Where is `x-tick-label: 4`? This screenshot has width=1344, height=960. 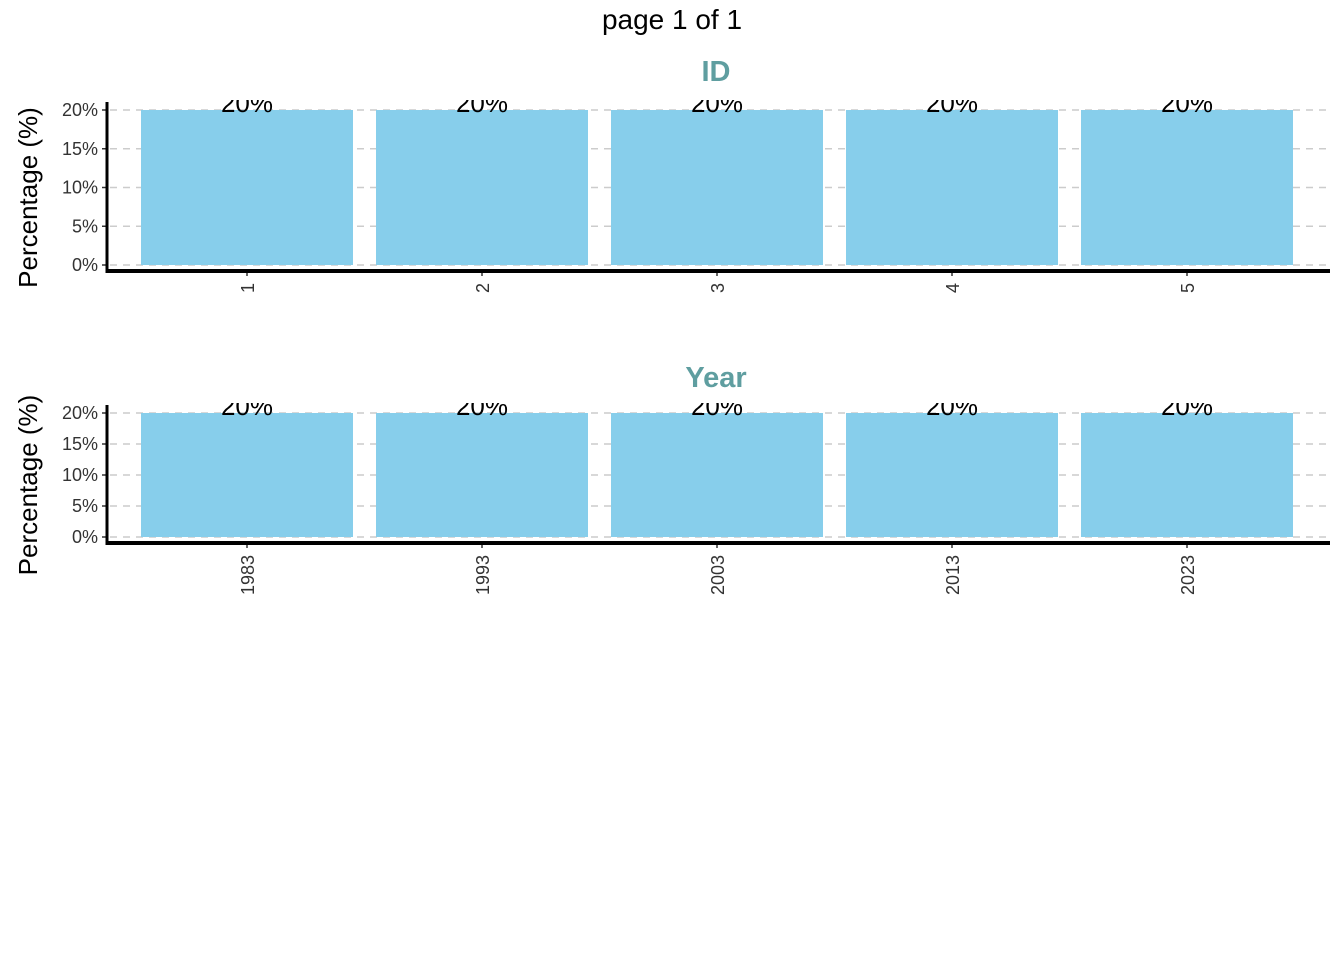 x-tick-label: 4 is located at coordinates (953, 288).